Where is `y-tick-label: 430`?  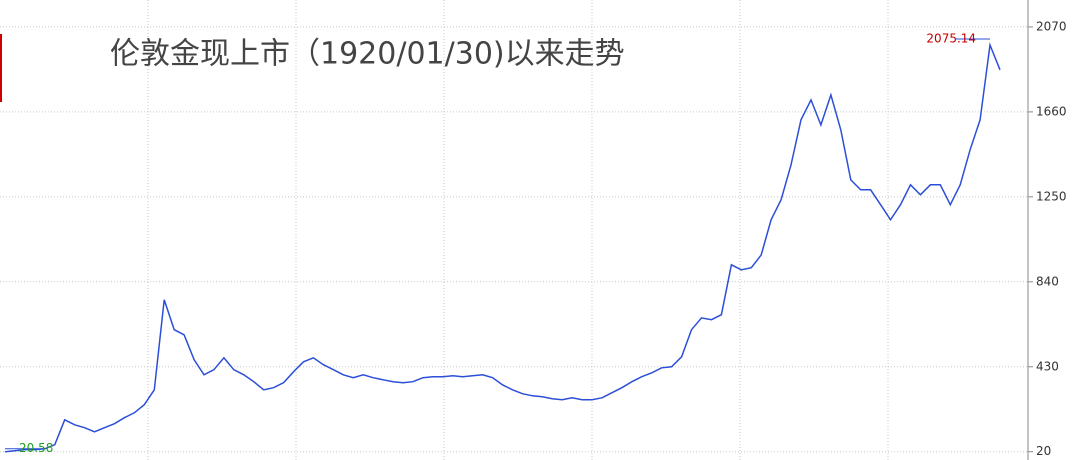 y-tick-label: 430 is located at coordinates (1047, 366).